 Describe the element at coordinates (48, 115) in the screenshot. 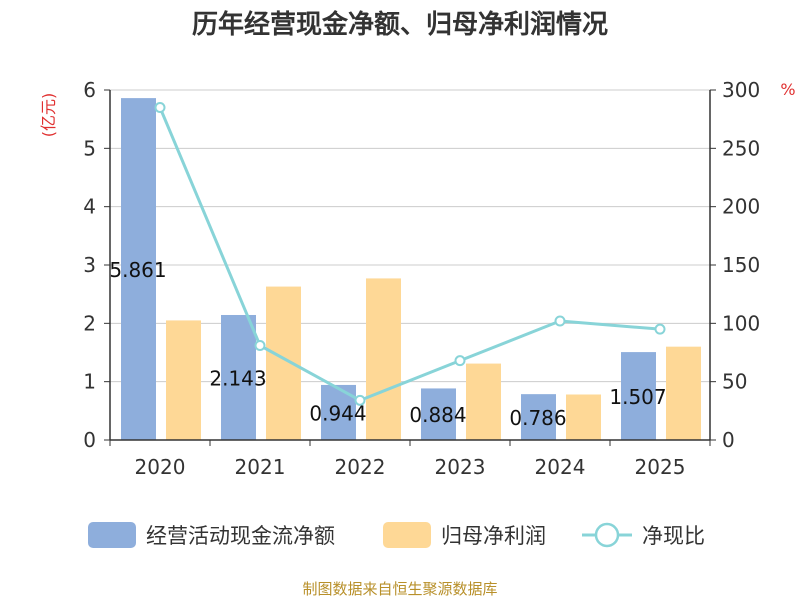

I see `left-axis-unit: (亿元)` at that location.